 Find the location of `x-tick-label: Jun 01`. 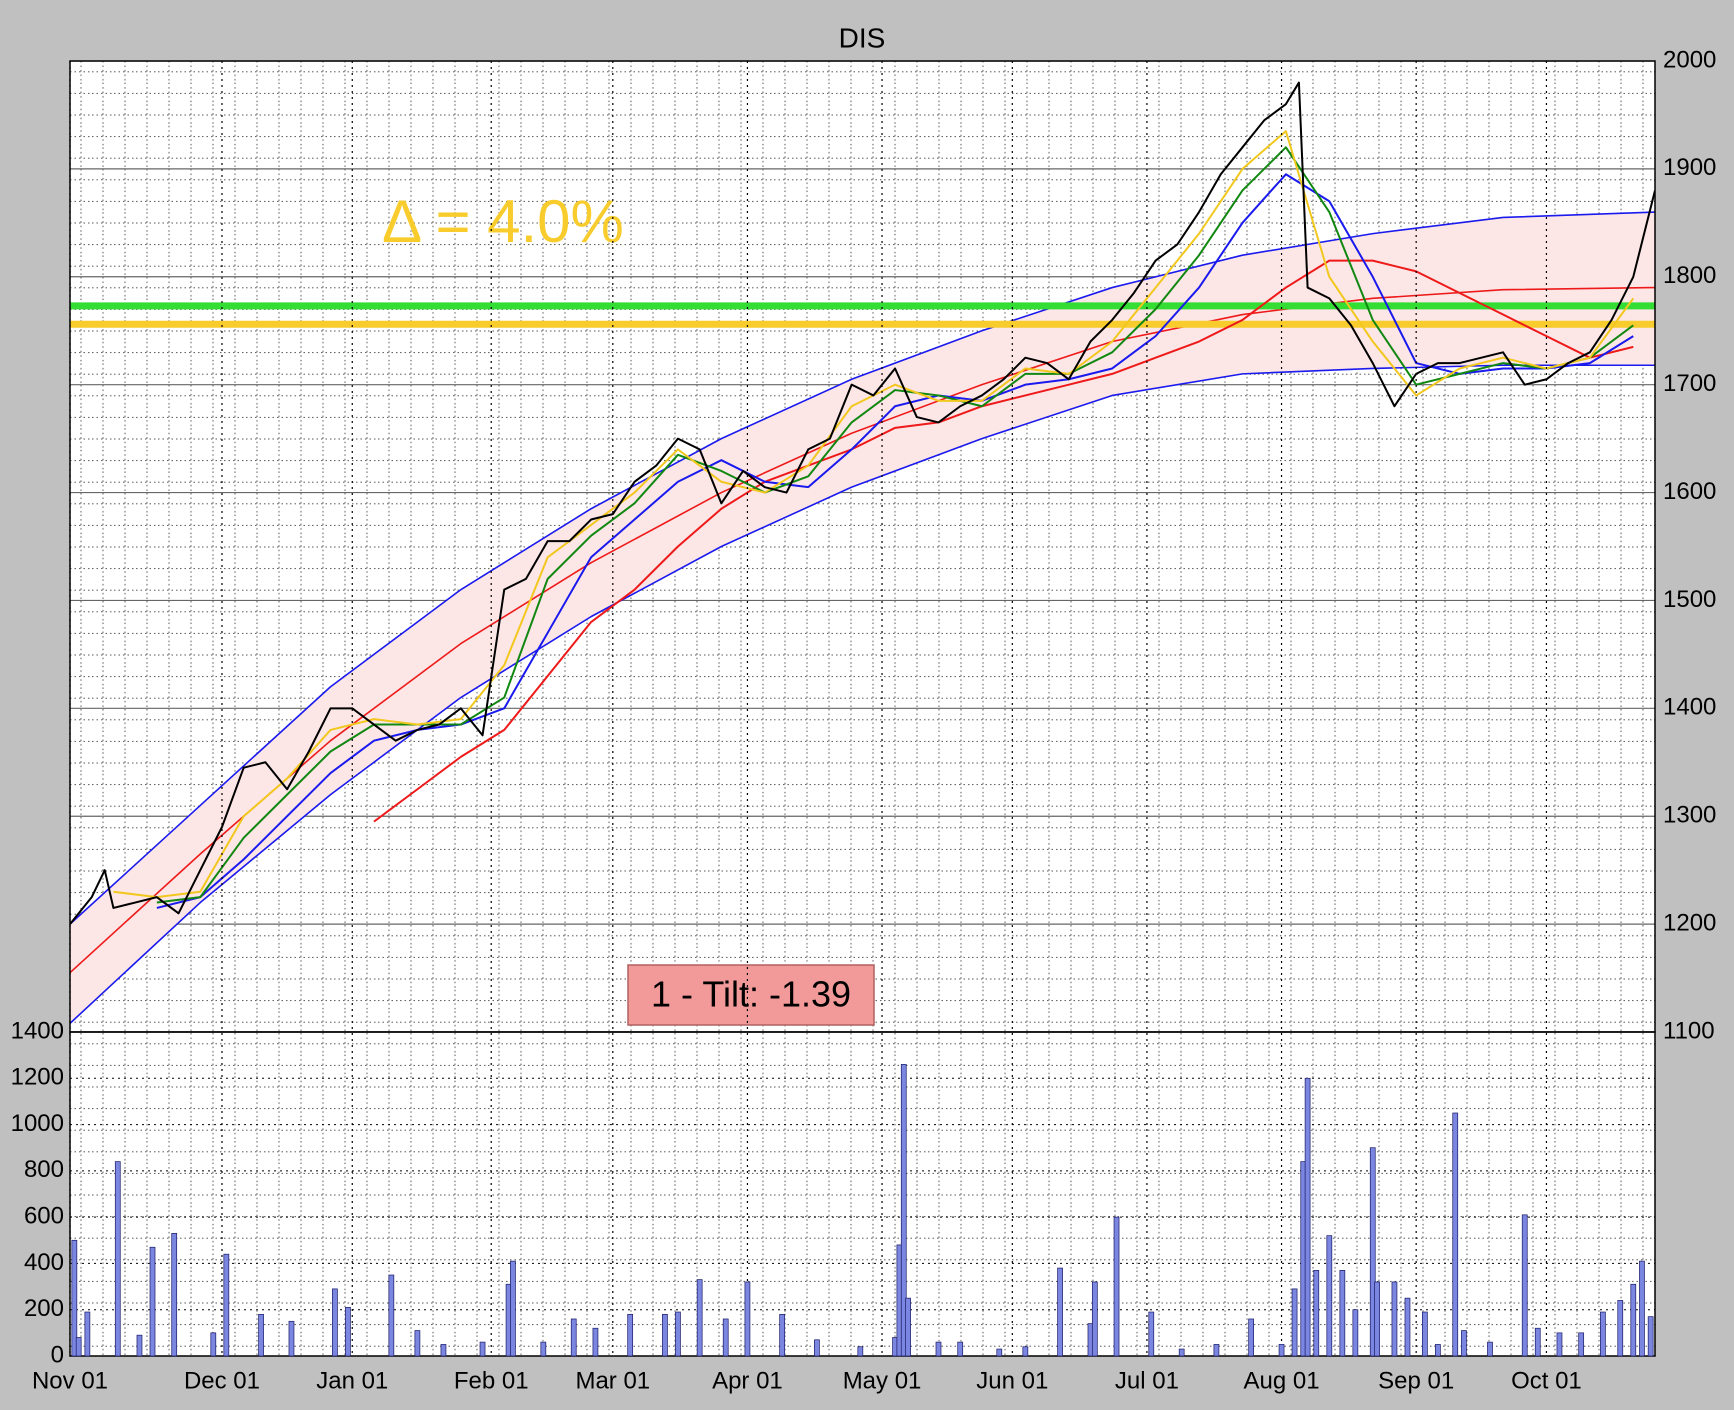

x-tick-label: Jun 01 is located at coordinates (1012, 1380).